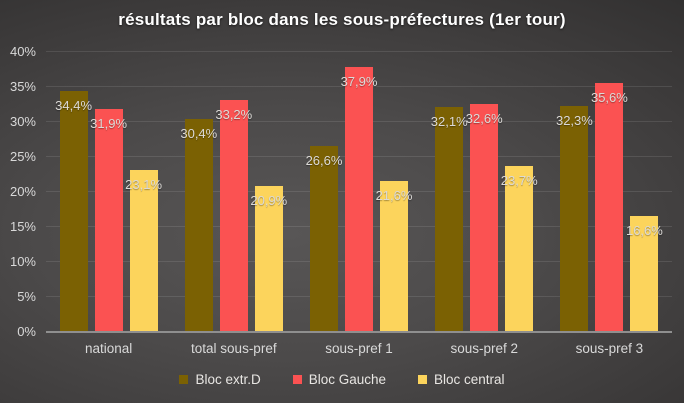  I want to click on bar: 26,6%, so click(324, 238).